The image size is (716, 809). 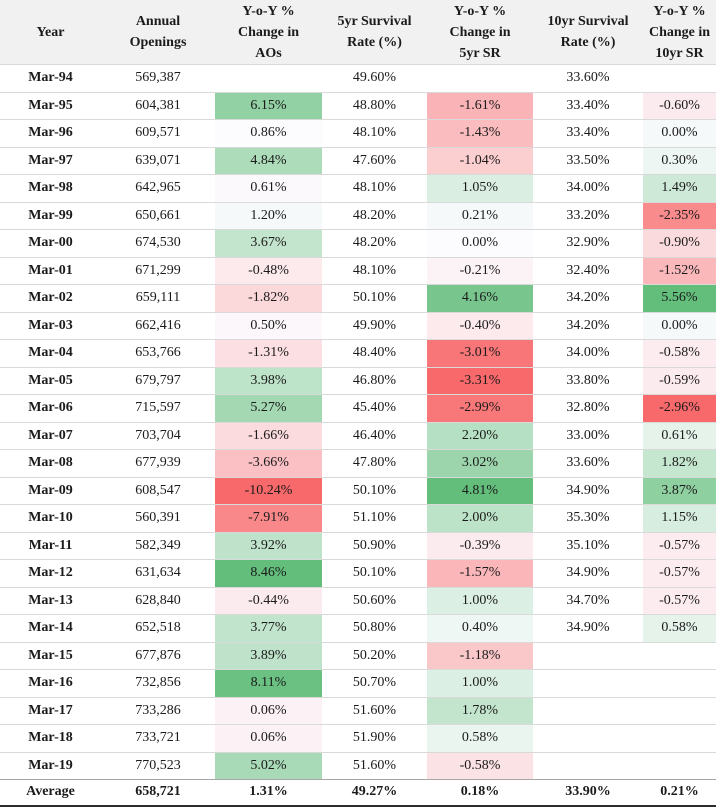 I want to click on yoy-aos-cell: 3.67%, so click(x=268, y=243).